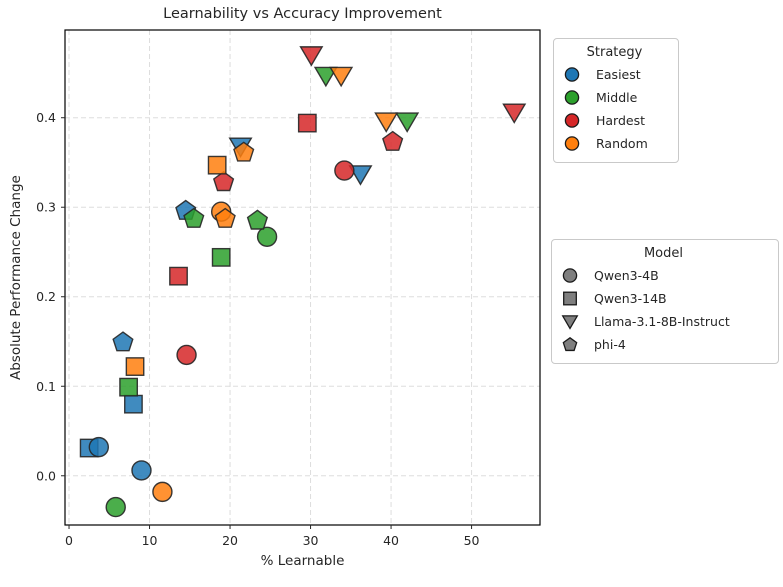  Describe the element at coordinates (46, 207) in the screenshot. I see `y-tick-label: 0.3` at that location.